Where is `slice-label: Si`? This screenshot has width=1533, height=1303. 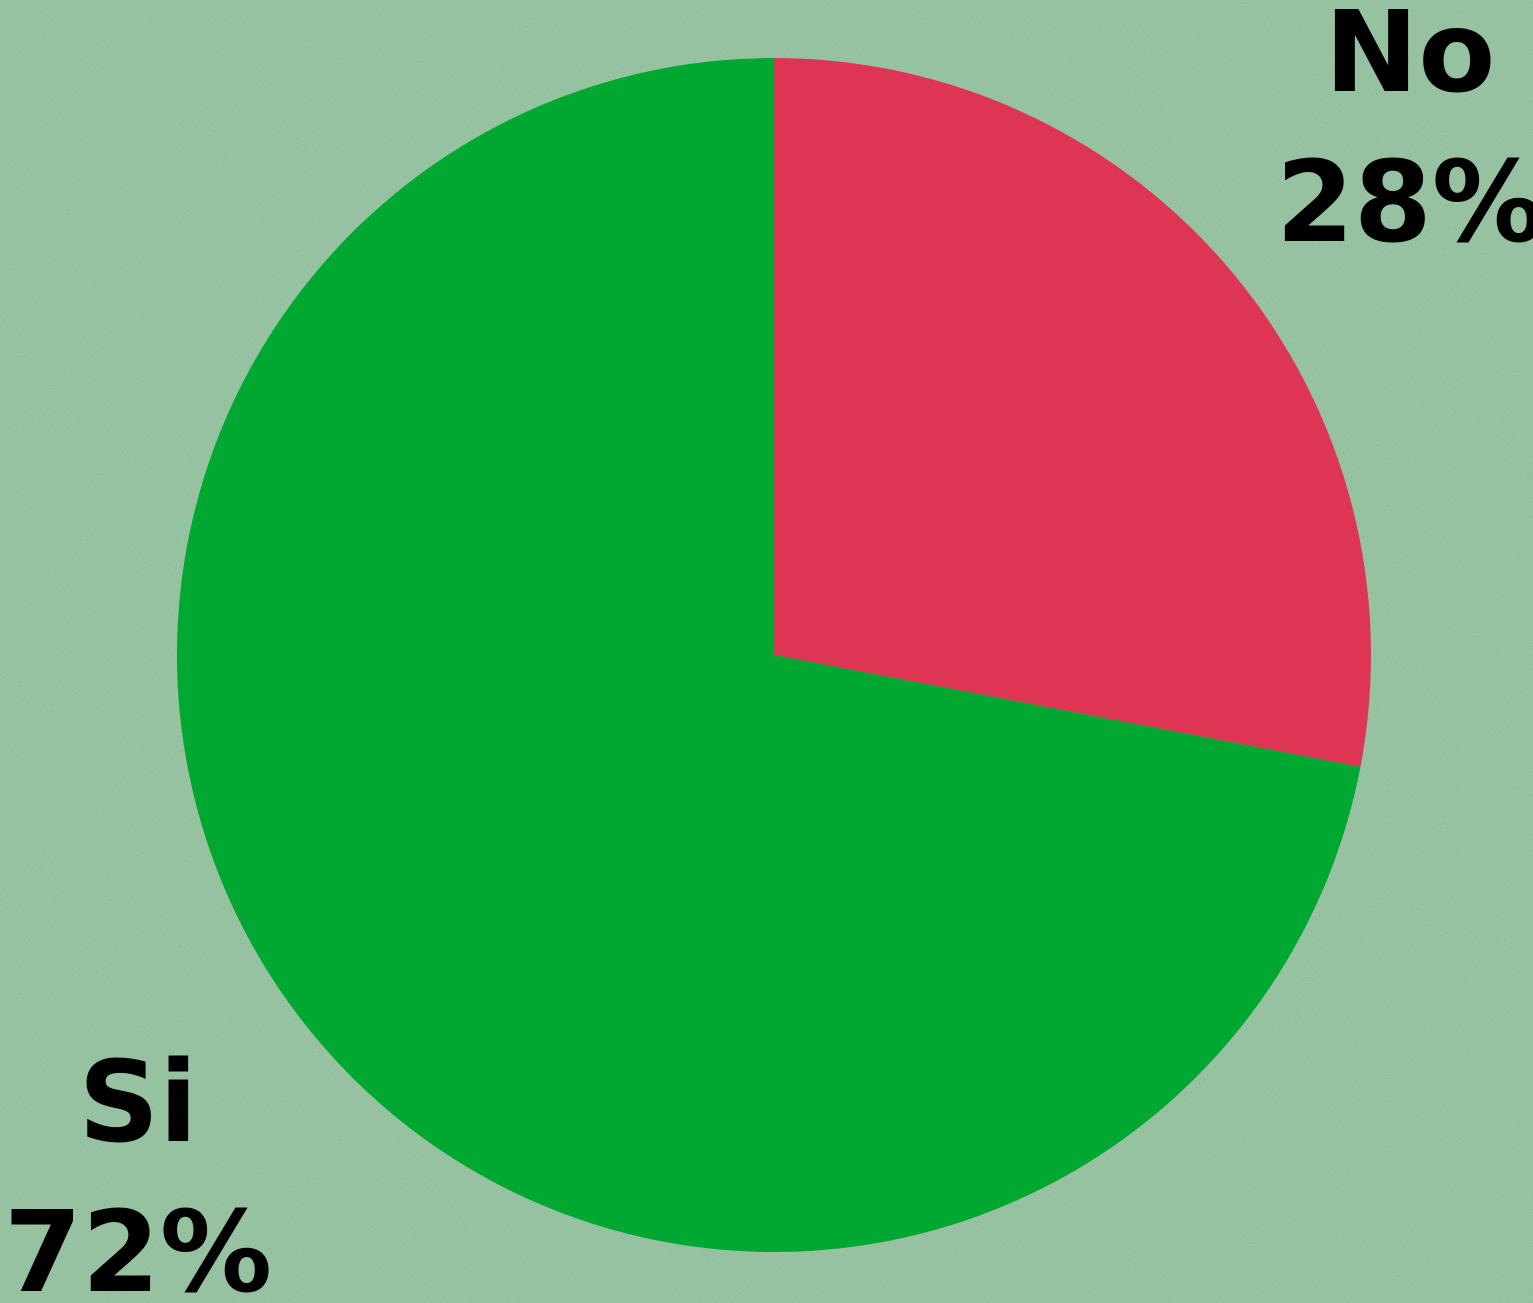 slice-label: Si is located at coordinates (137, 1103).